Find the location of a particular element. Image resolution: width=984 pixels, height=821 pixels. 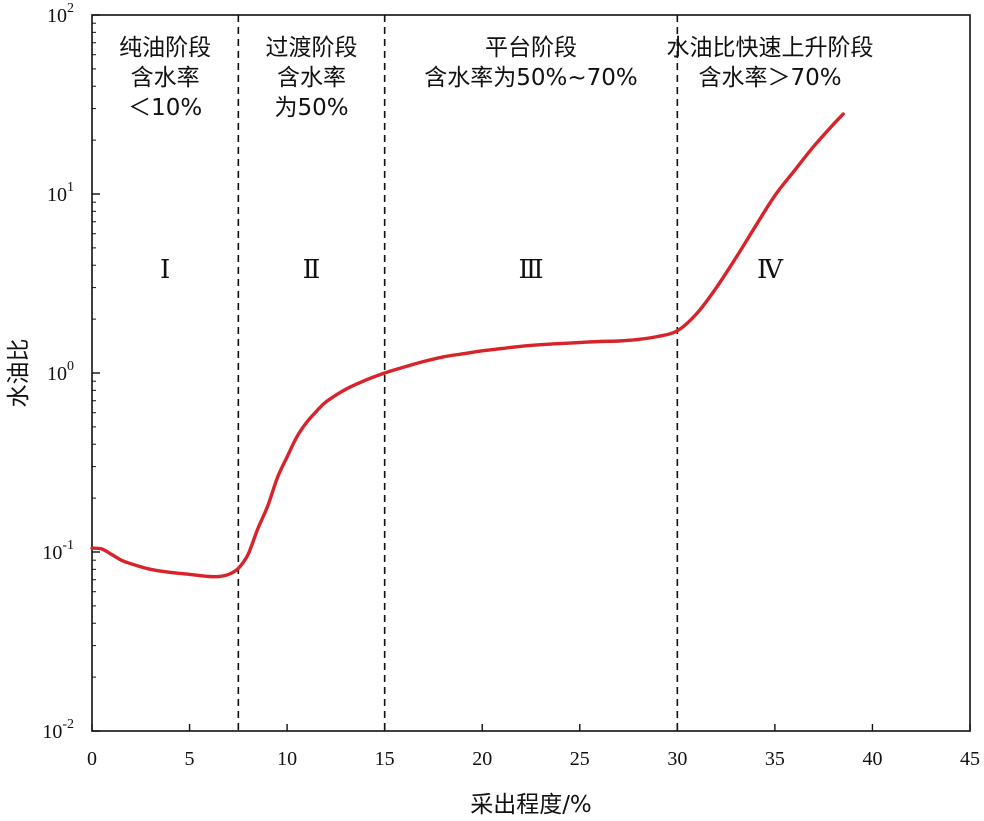

stage-text-line: 含水率＞70% is located at coordinates (769, 78).